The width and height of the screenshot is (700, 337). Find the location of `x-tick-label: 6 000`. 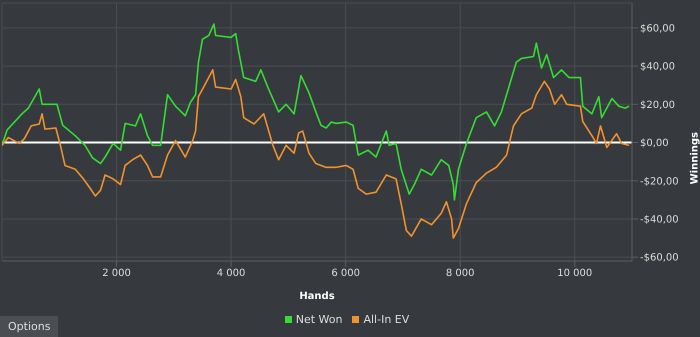

x-tick-label: 6 000 is located at coordinates (345, 274).